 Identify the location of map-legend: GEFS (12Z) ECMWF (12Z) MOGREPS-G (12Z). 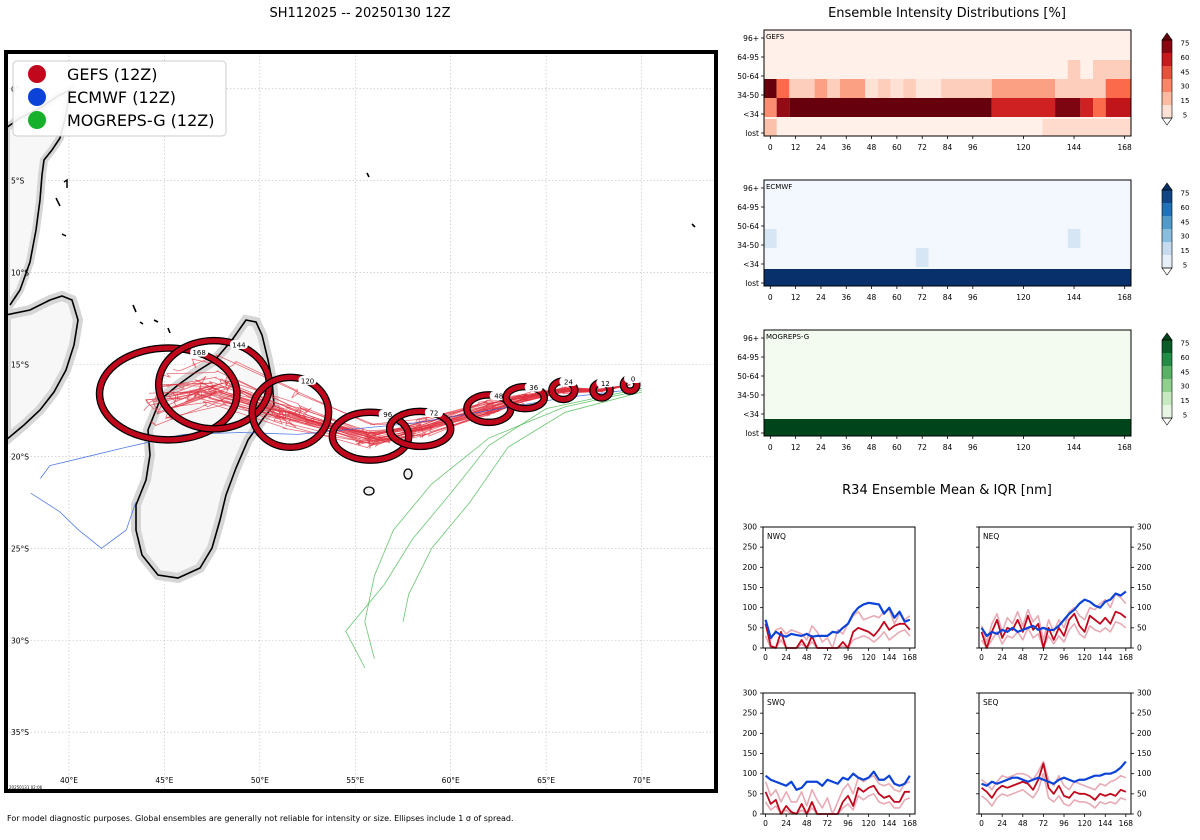
(119, 98).